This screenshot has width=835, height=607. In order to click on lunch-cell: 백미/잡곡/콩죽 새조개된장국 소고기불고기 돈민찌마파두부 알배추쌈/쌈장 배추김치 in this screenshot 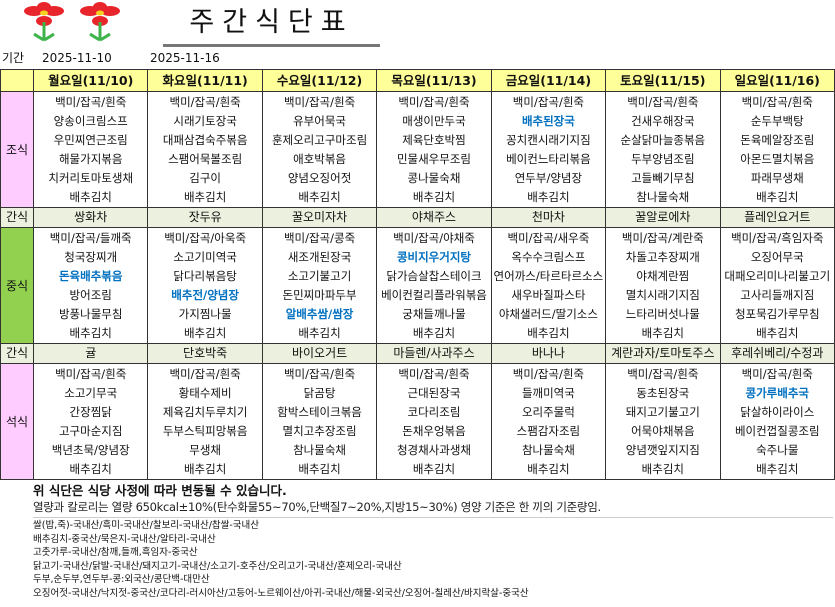, I will do `click(319, 285)`.